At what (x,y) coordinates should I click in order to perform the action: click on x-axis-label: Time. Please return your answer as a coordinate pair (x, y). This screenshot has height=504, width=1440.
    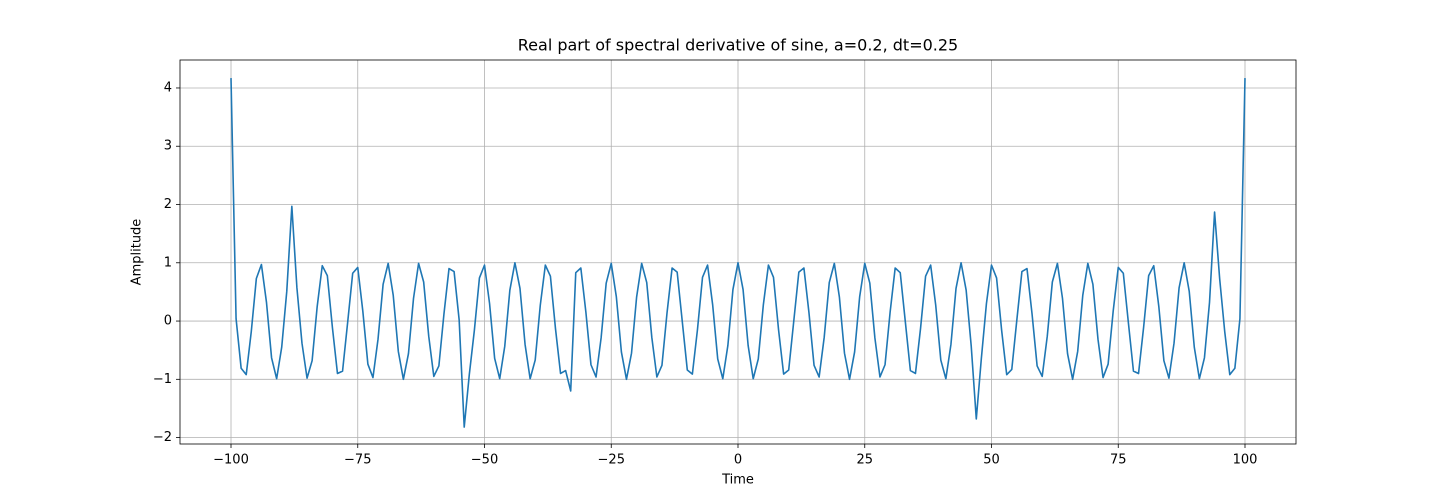
    Looking at the image, I should click on (737, 480).